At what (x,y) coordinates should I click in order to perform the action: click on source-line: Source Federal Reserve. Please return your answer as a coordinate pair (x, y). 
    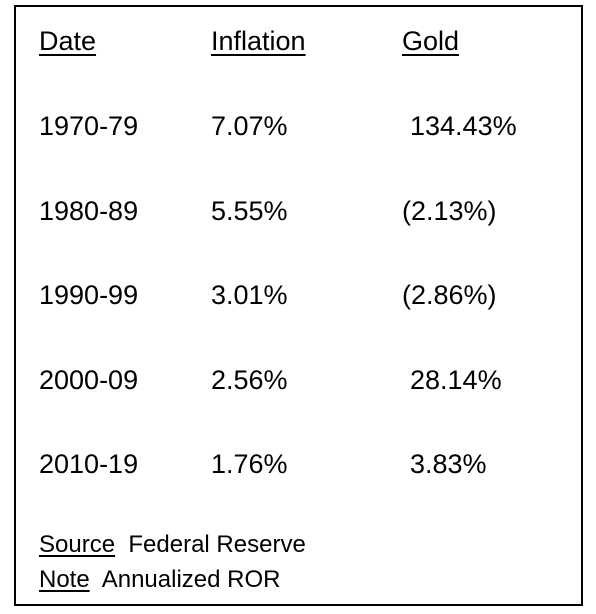
    Looking at the image, I should click on (172, 545).